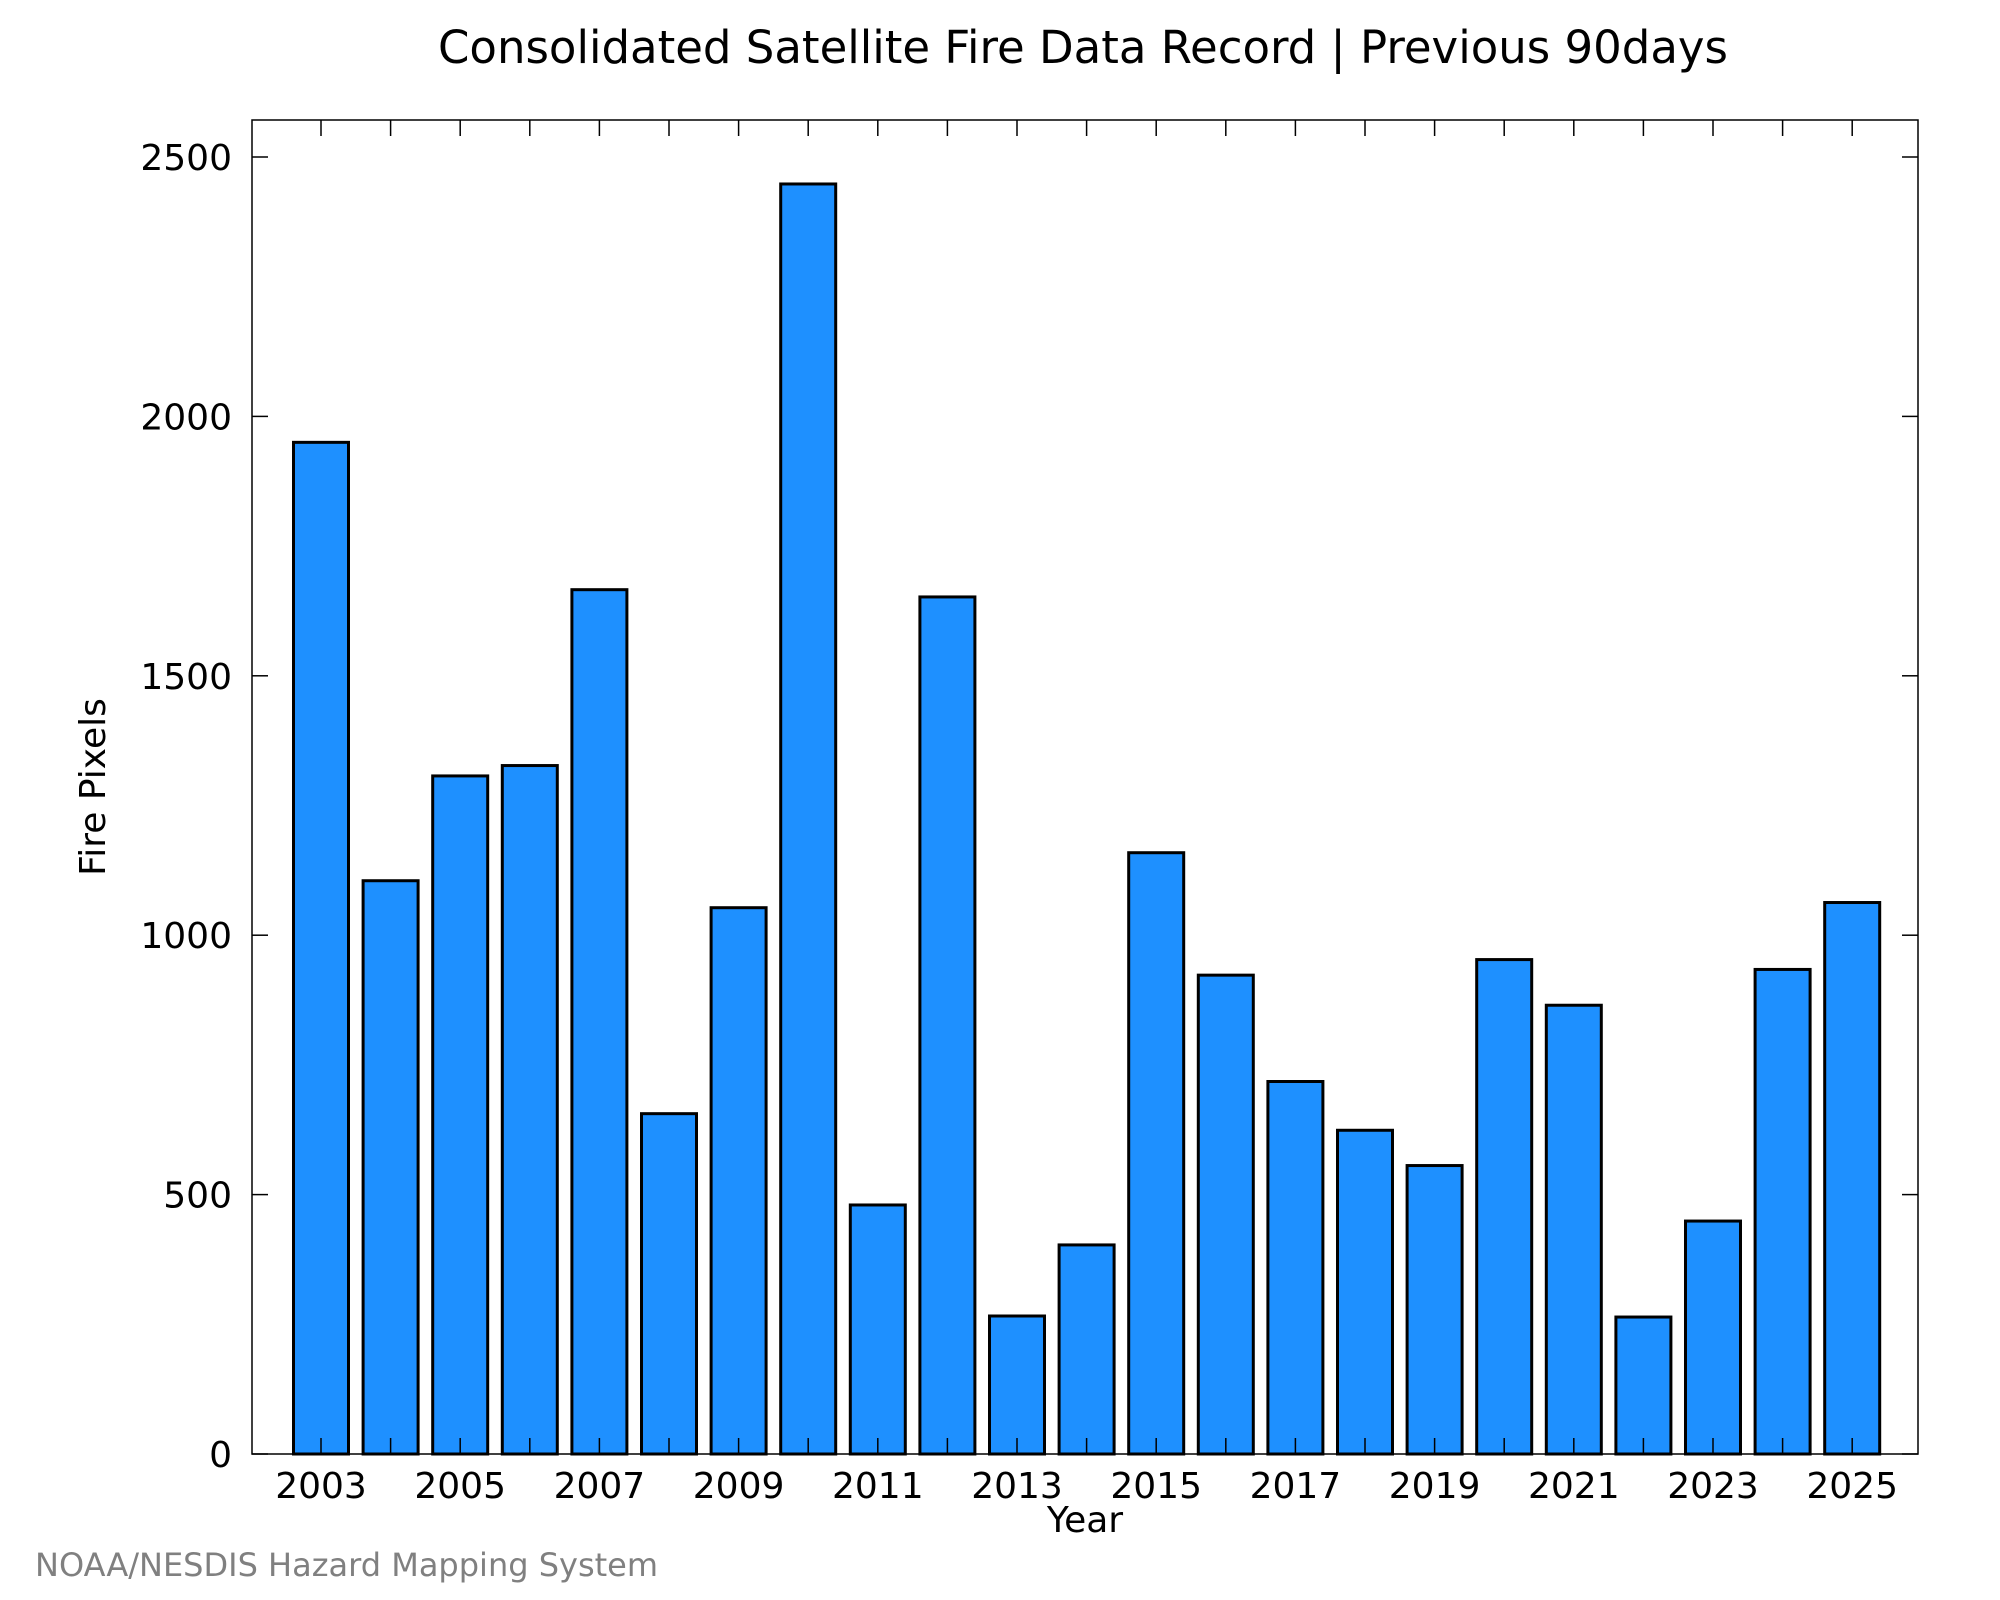 The image size is (2000, 1600). What do you see at coordinates (1573, 1229) in the screenshot?
I see `bar-2021` at bounding box center [1573, 1229].